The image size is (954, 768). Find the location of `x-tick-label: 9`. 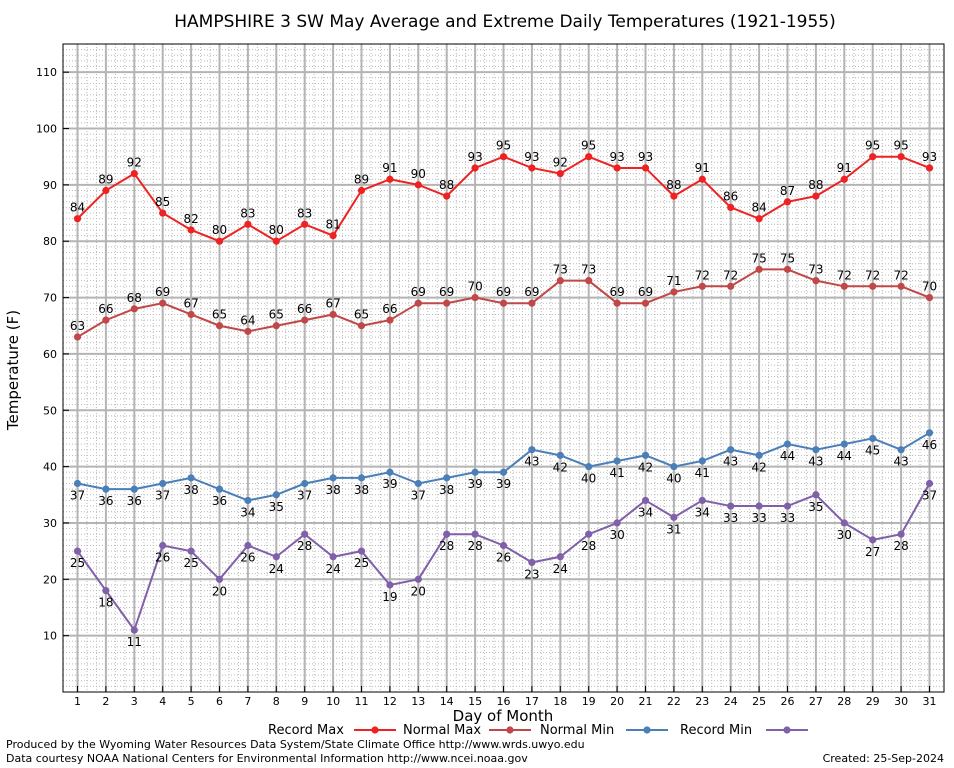

x-tick-label: 9 is located at coordinates (304, 701).